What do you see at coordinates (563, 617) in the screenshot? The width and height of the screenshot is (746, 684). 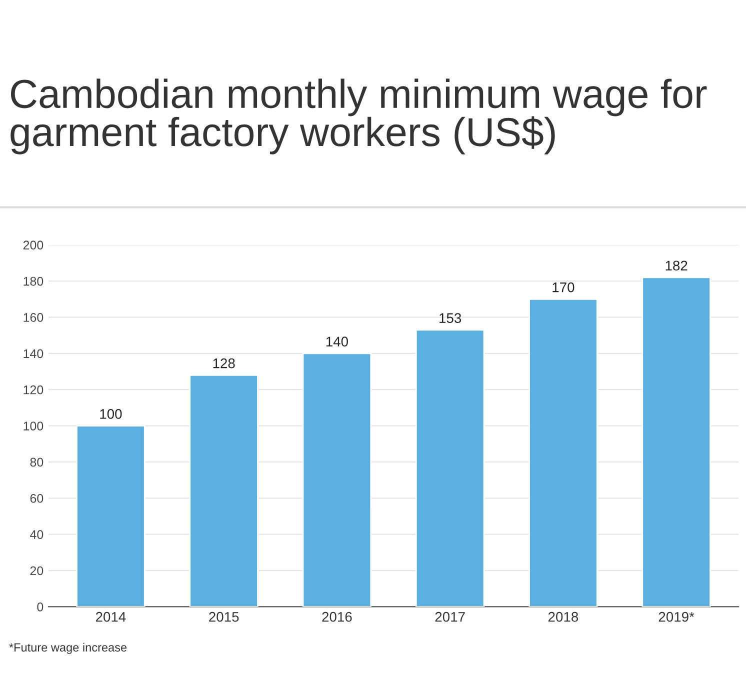 I see `x-tick-label: 2018` at bounding box center [563, 617].